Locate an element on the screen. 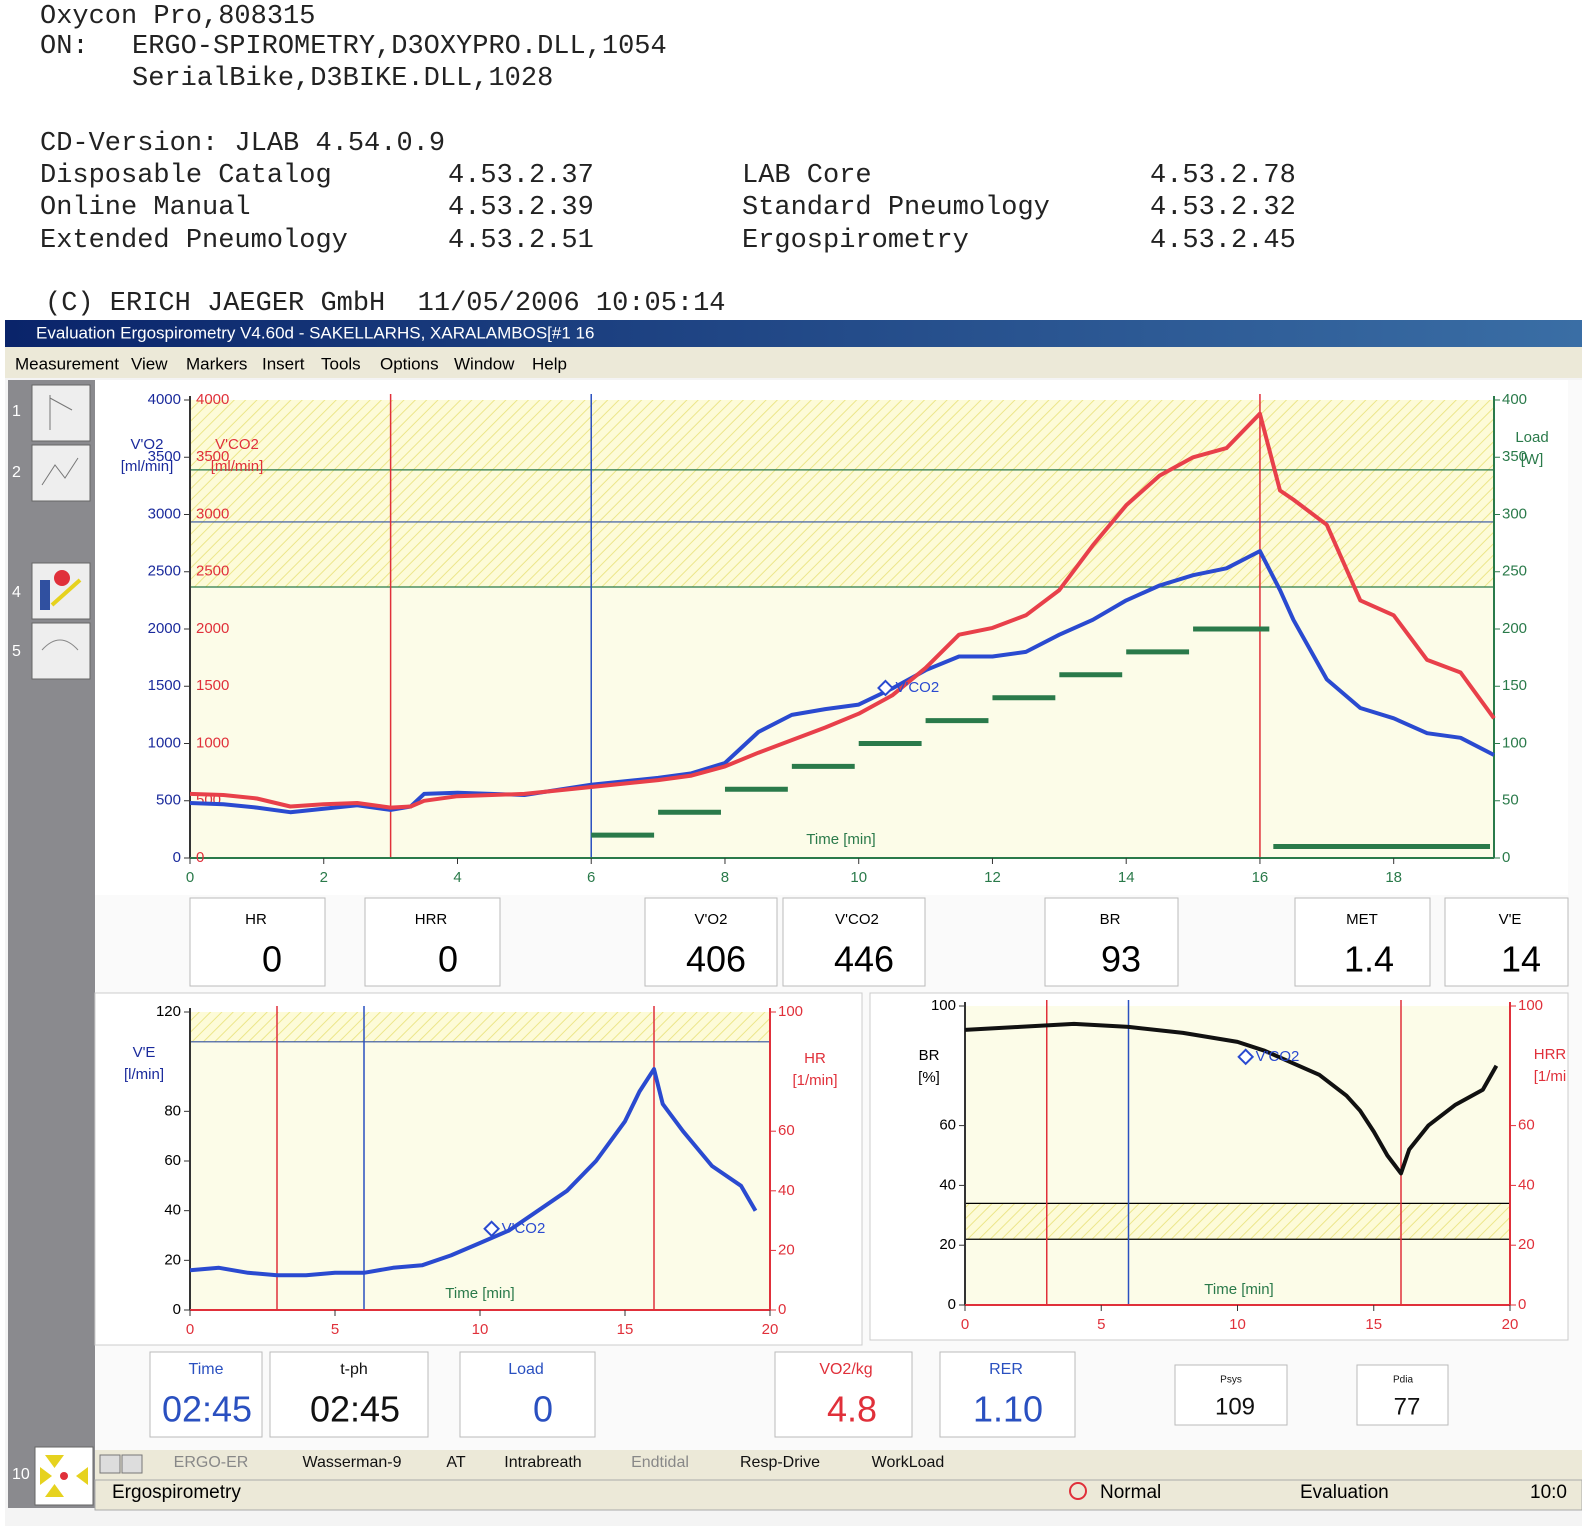 This screenshot has width=1582, height=1526. x-tick-label: 0 is located at coordinates (190, 1329).